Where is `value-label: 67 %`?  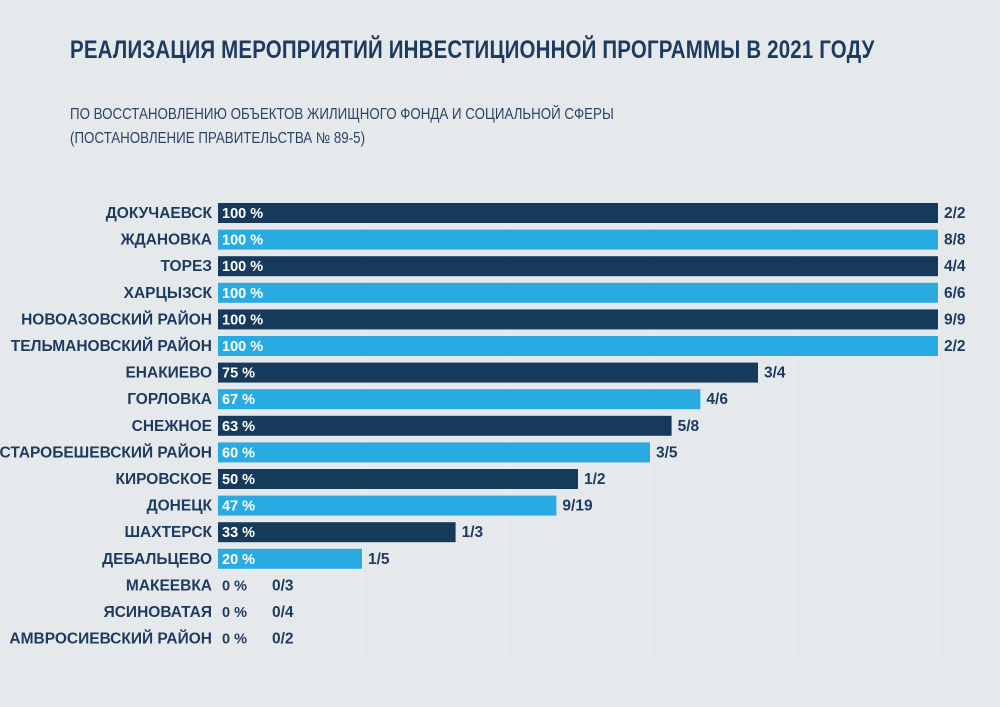 value-label: 67 % is located at coordinates (238, 400).